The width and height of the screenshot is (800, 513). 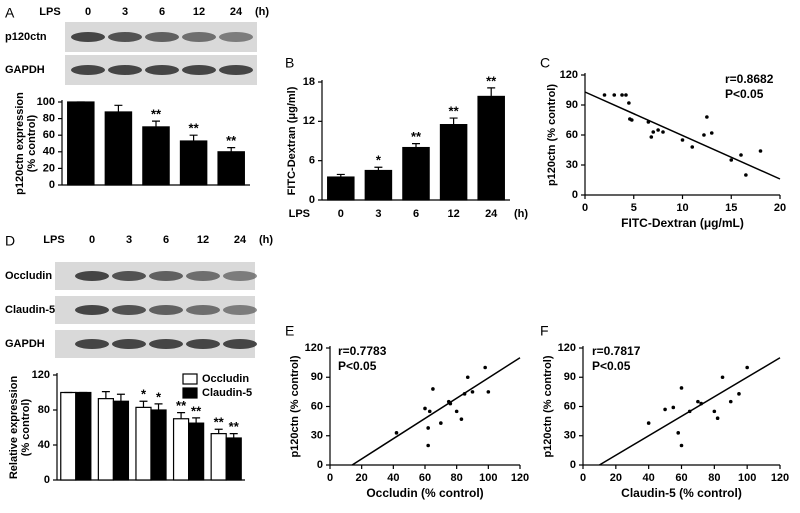 I want to click on annotation: r=0.7817, so click(x=616, y=351).